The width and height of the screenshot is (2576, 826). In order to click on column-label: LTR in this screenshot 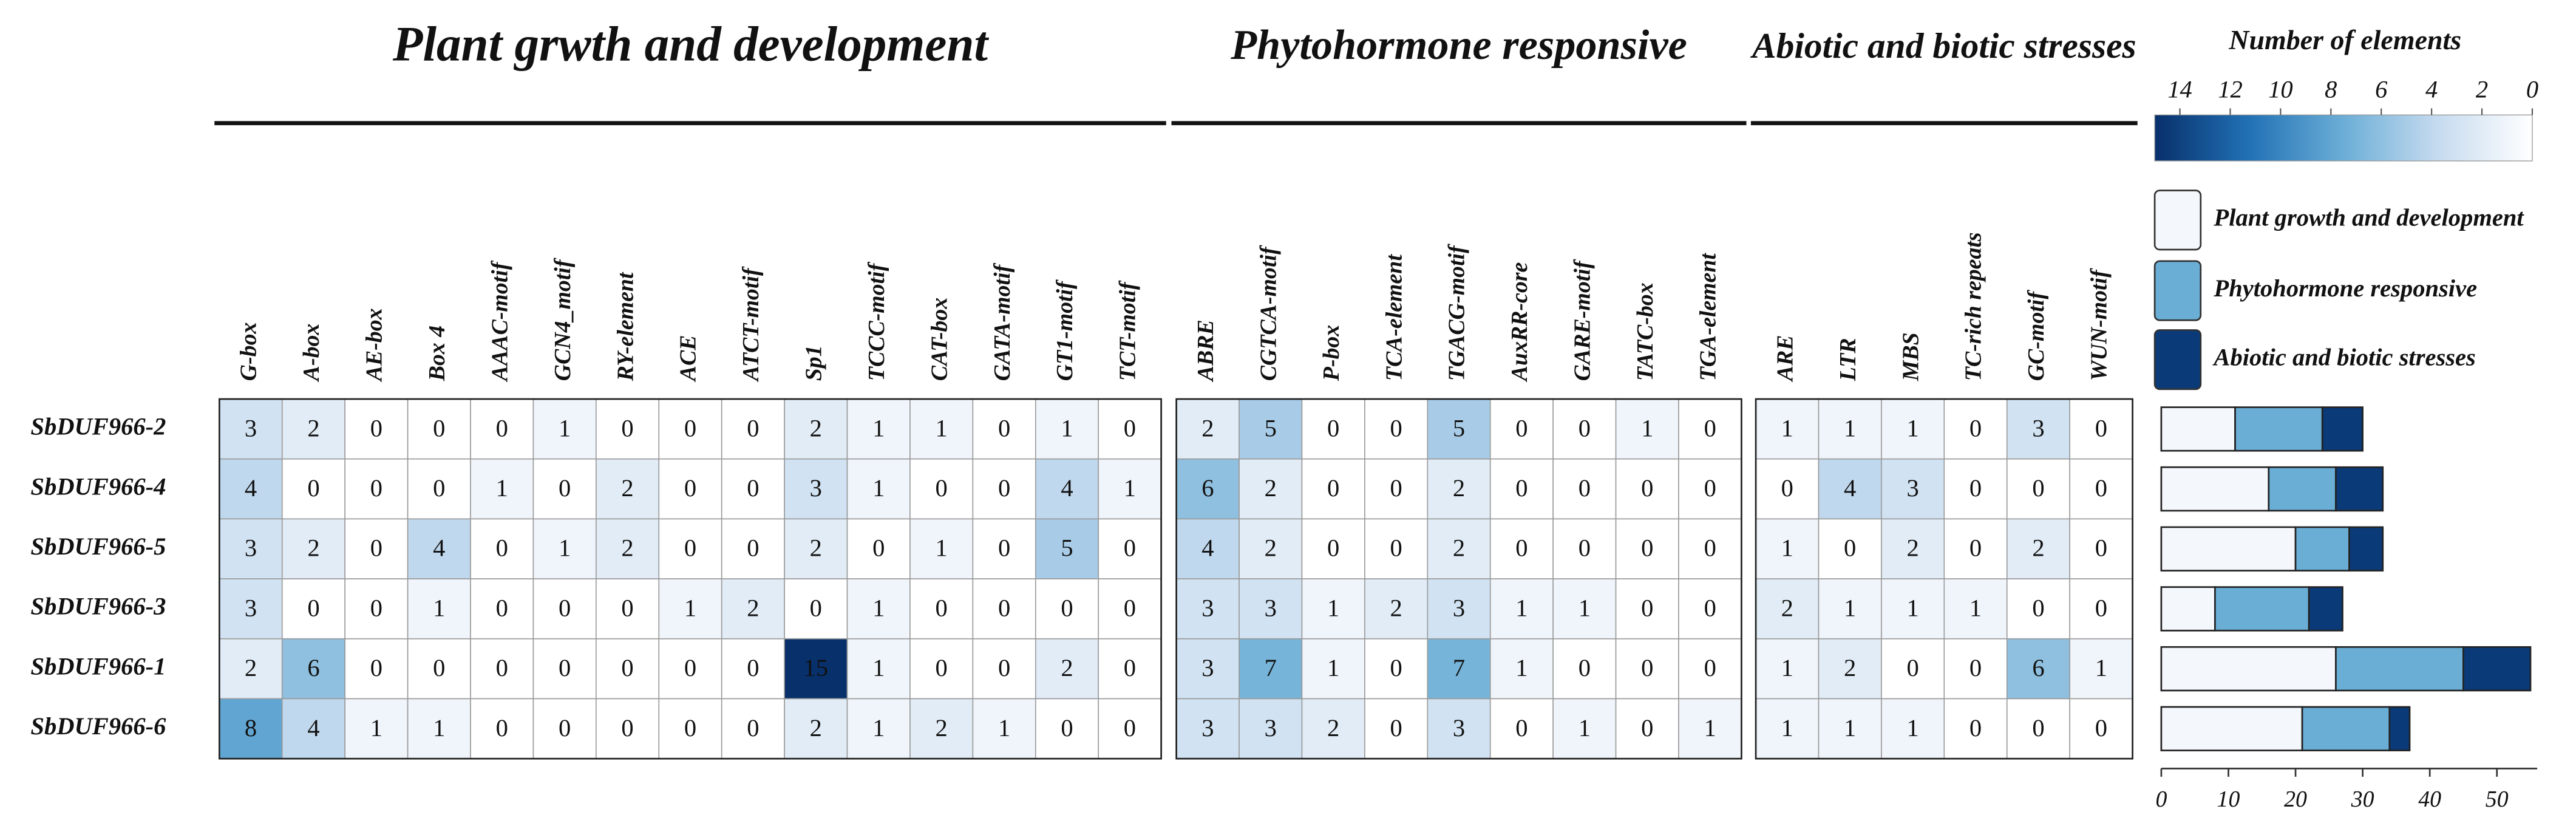, I will do `click(1848, 359)`.